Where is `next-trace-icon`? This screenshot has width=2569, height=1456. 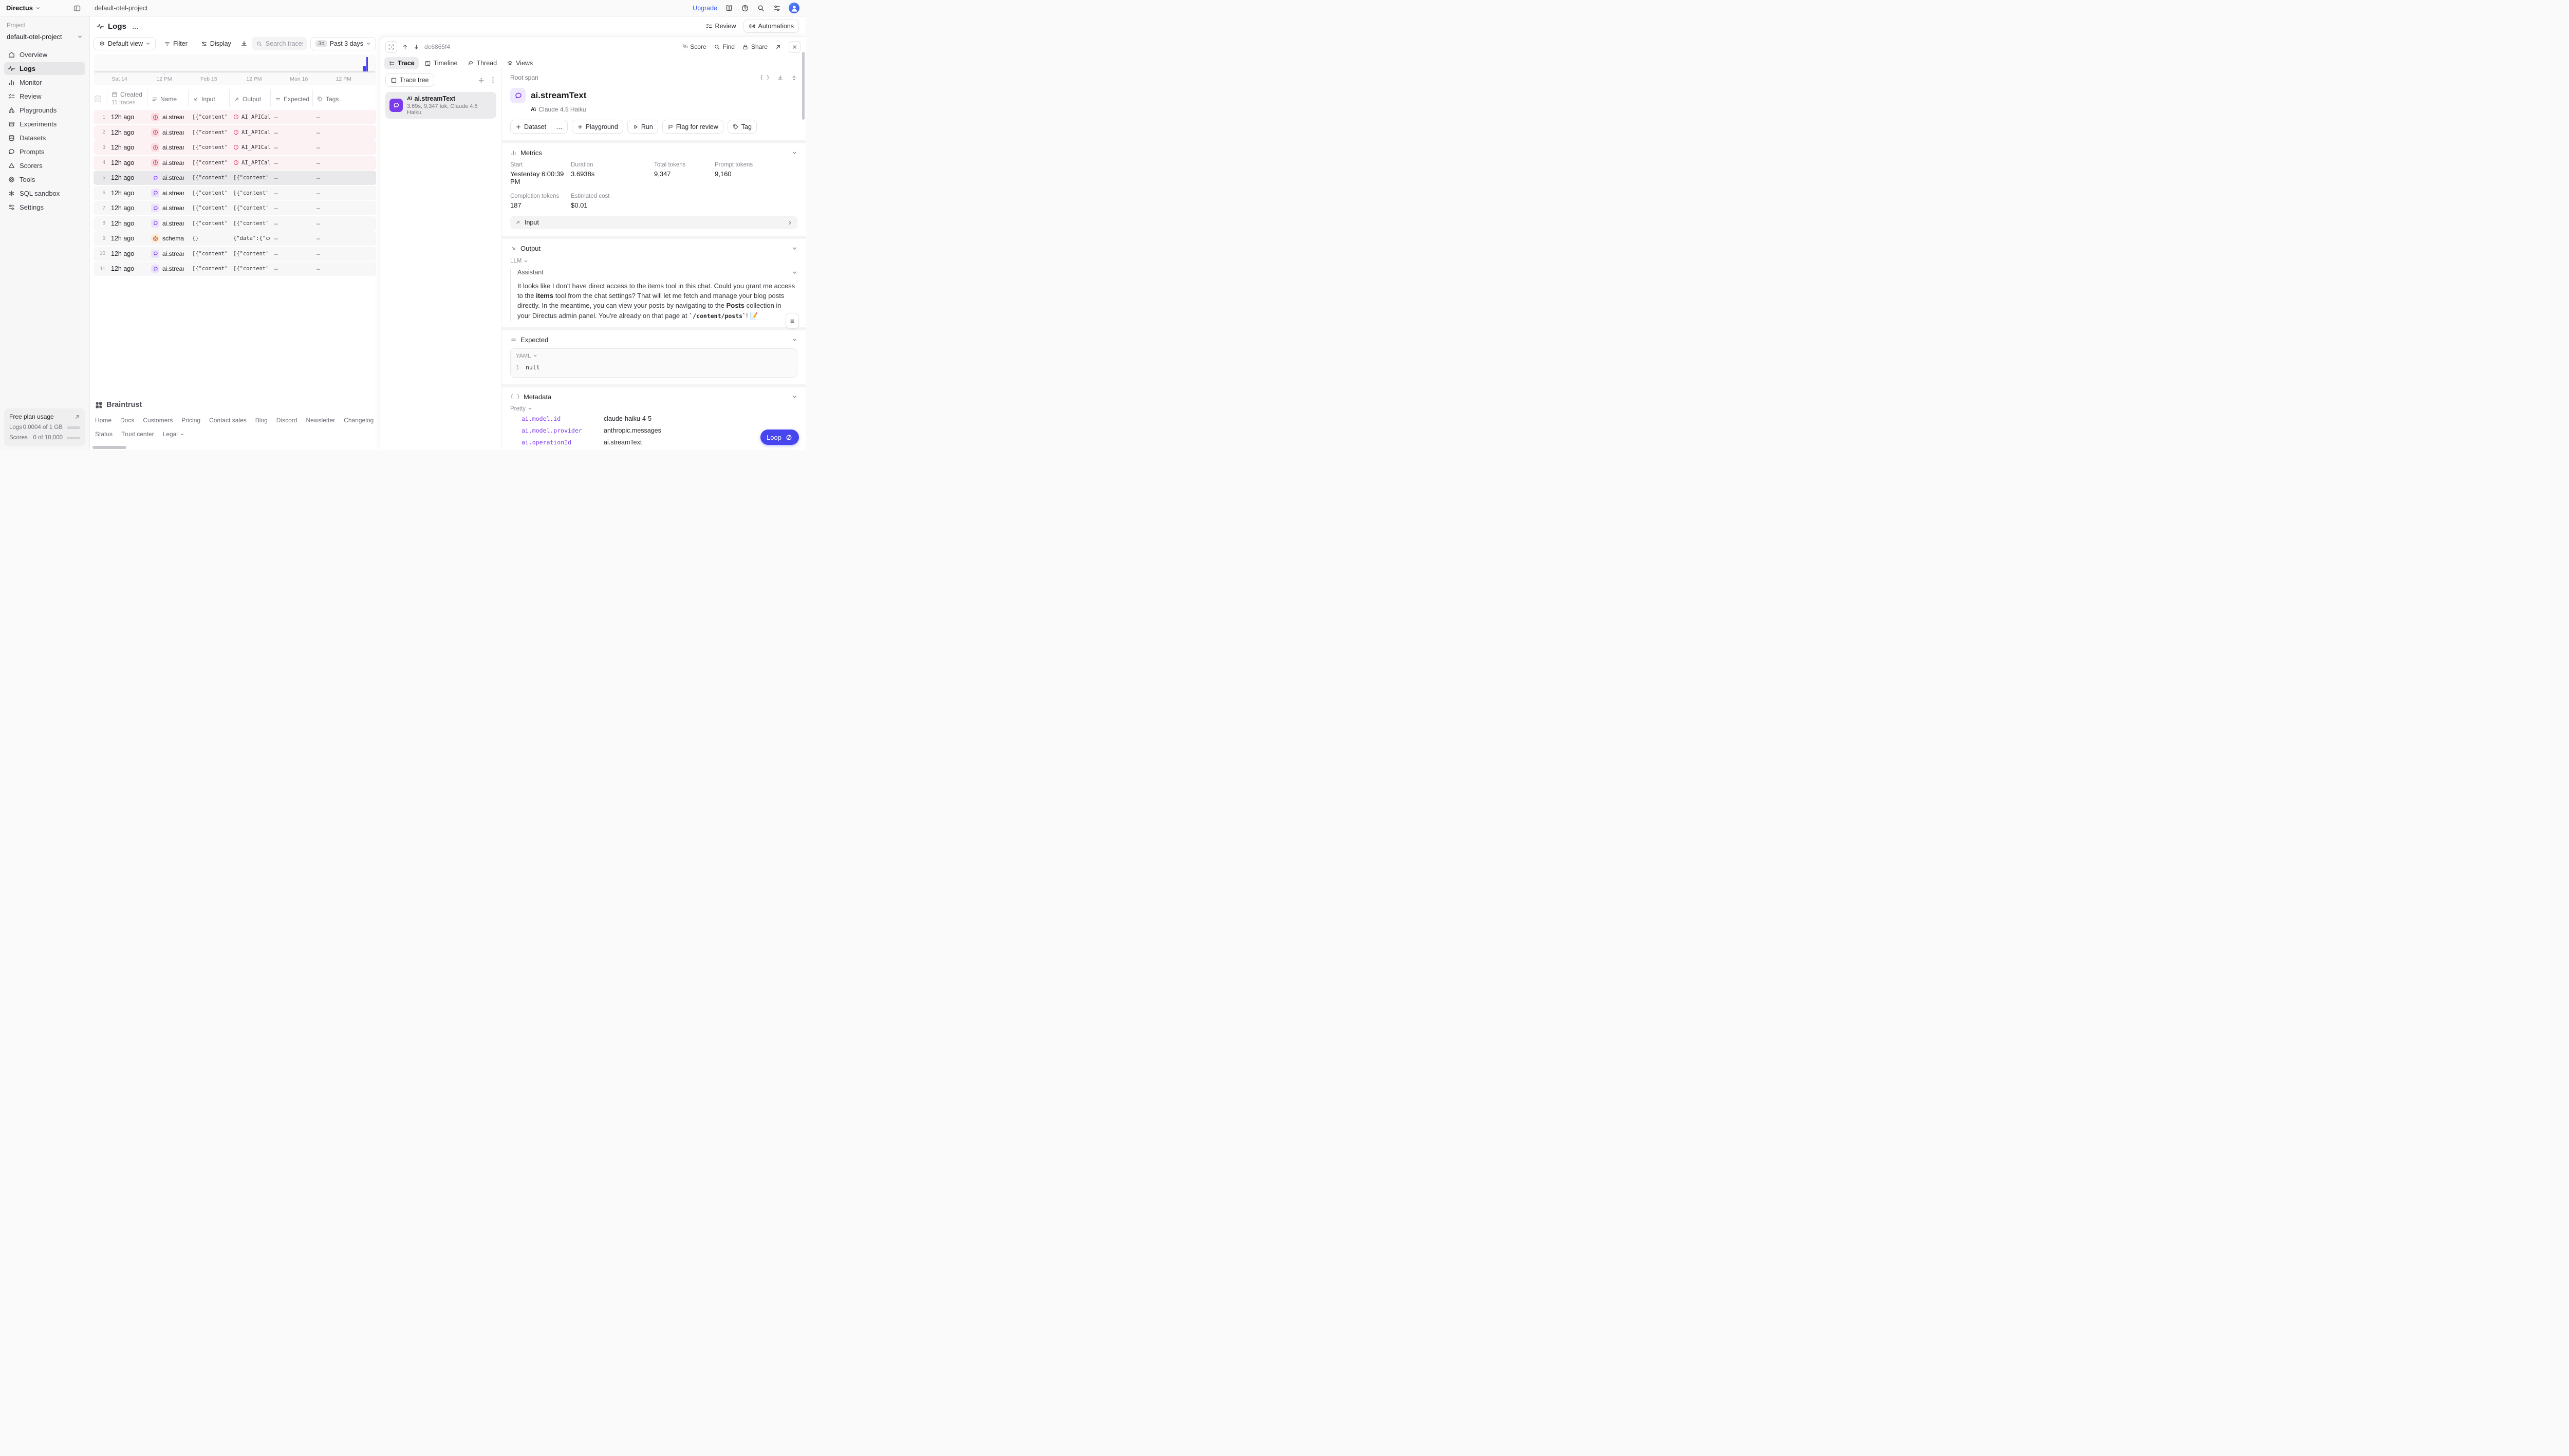
next-trace-icon is located at coordinates (416, 47).